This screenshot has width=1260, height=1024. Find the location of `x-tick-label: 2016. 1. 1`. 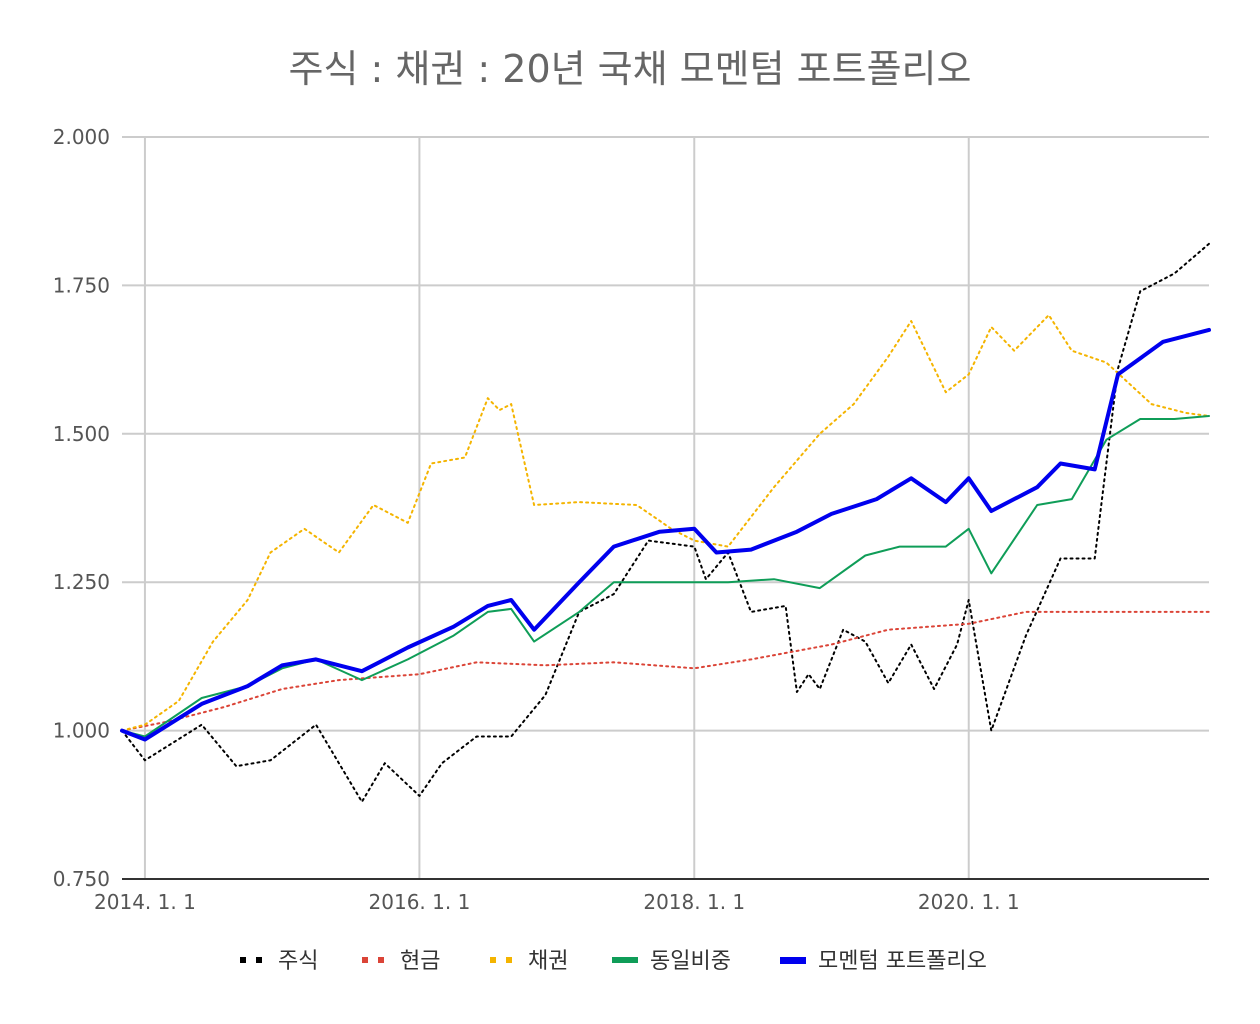

x-tick-label: 2016. 1. 1 is located at coordinates (420, 902).